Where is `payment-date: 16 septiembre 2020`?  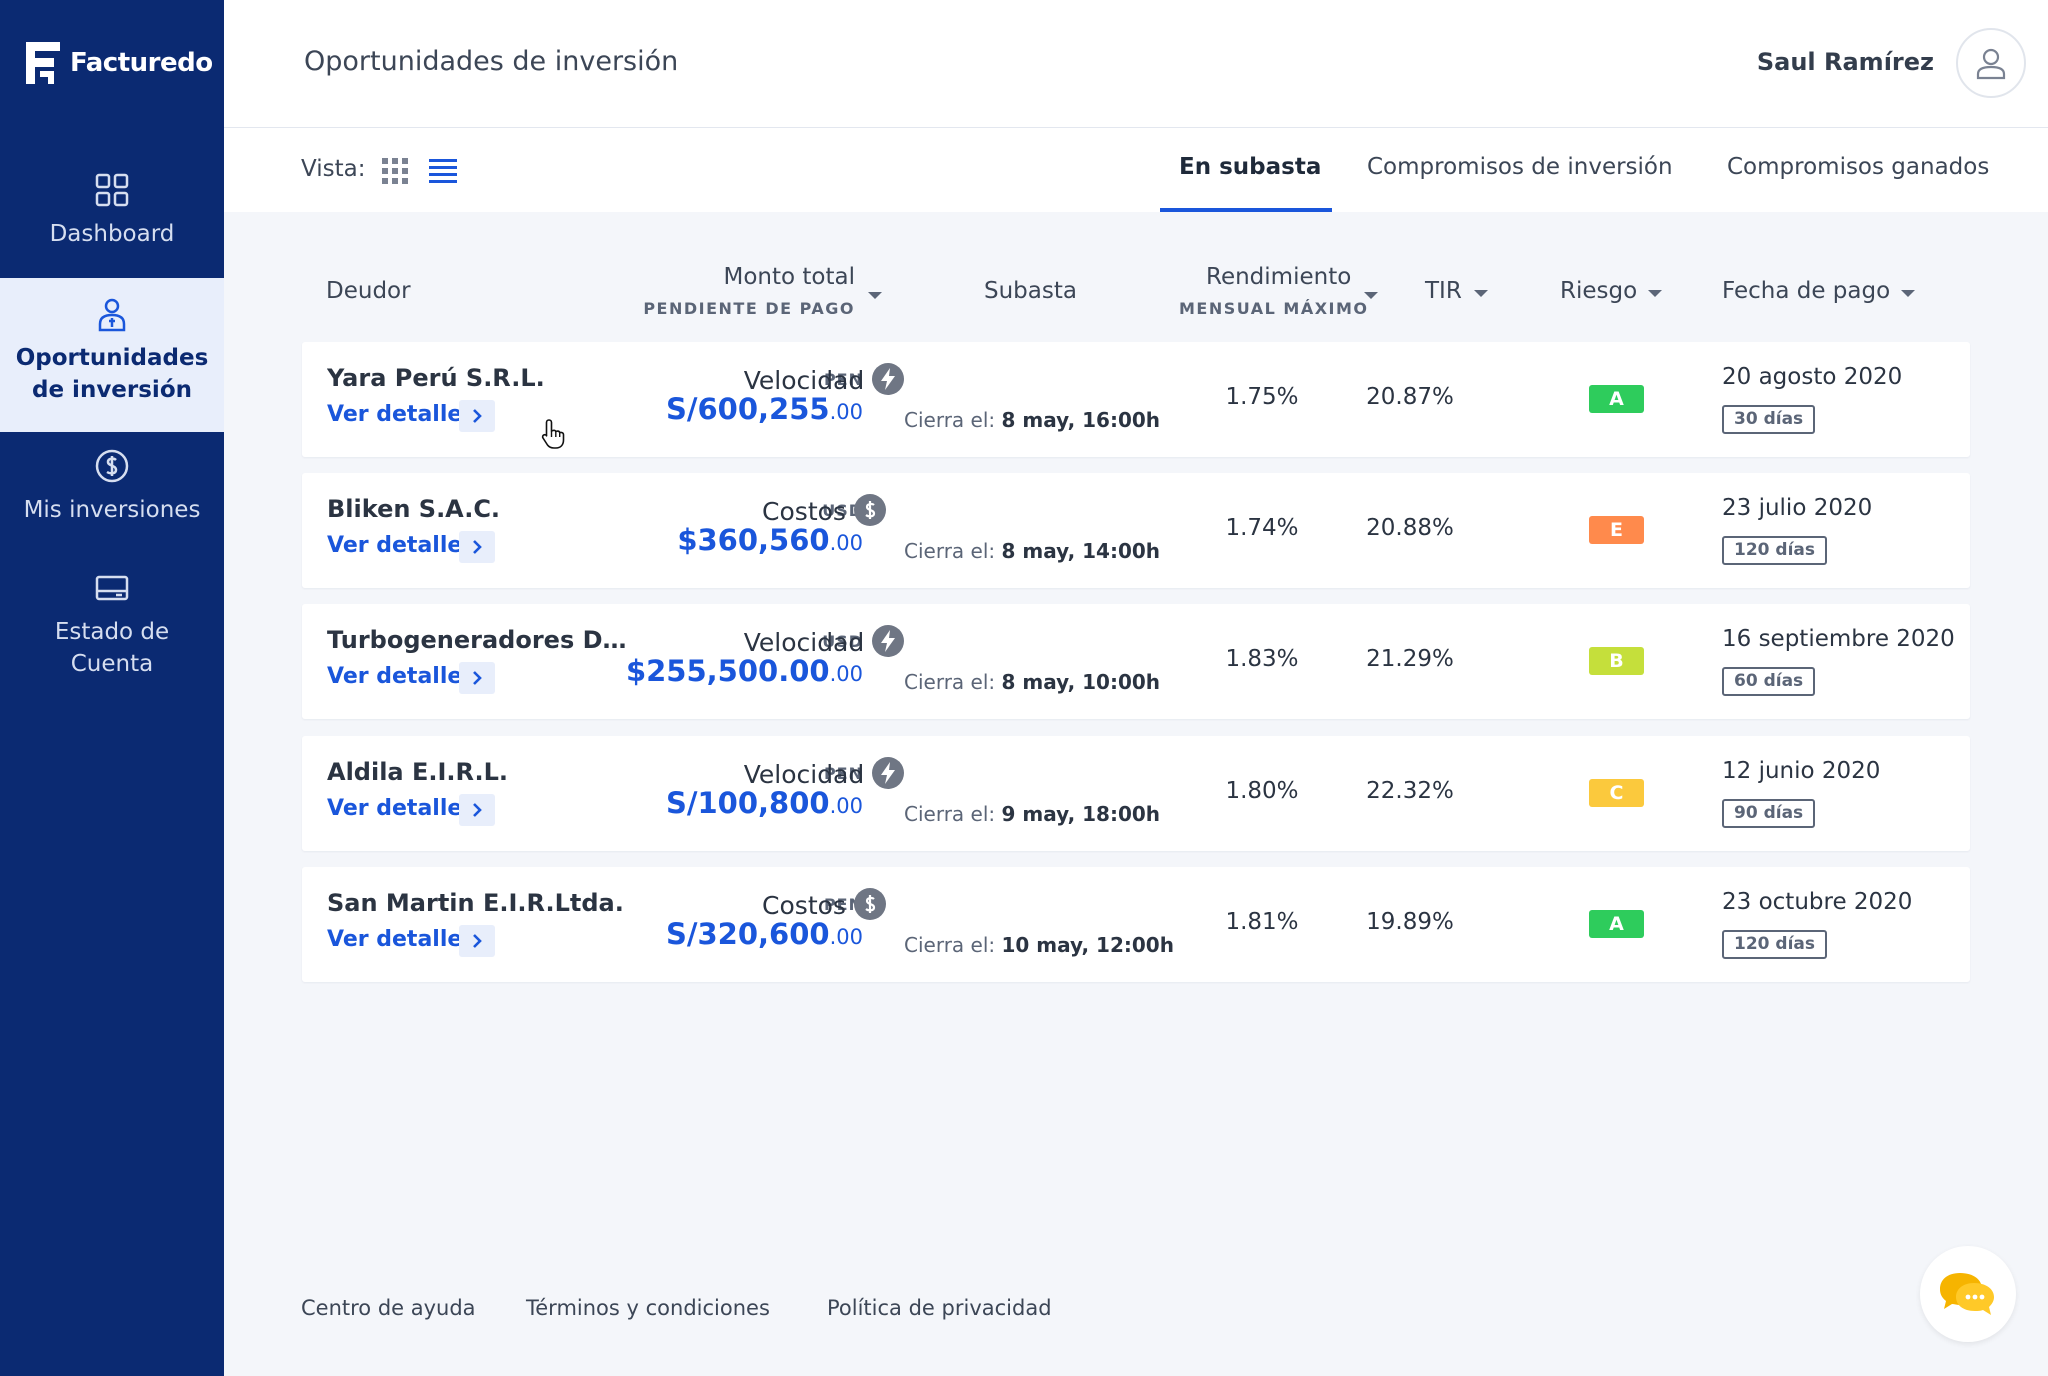
payment-date: 16 septiembre 2020 is located at coordinates (1838, 639).